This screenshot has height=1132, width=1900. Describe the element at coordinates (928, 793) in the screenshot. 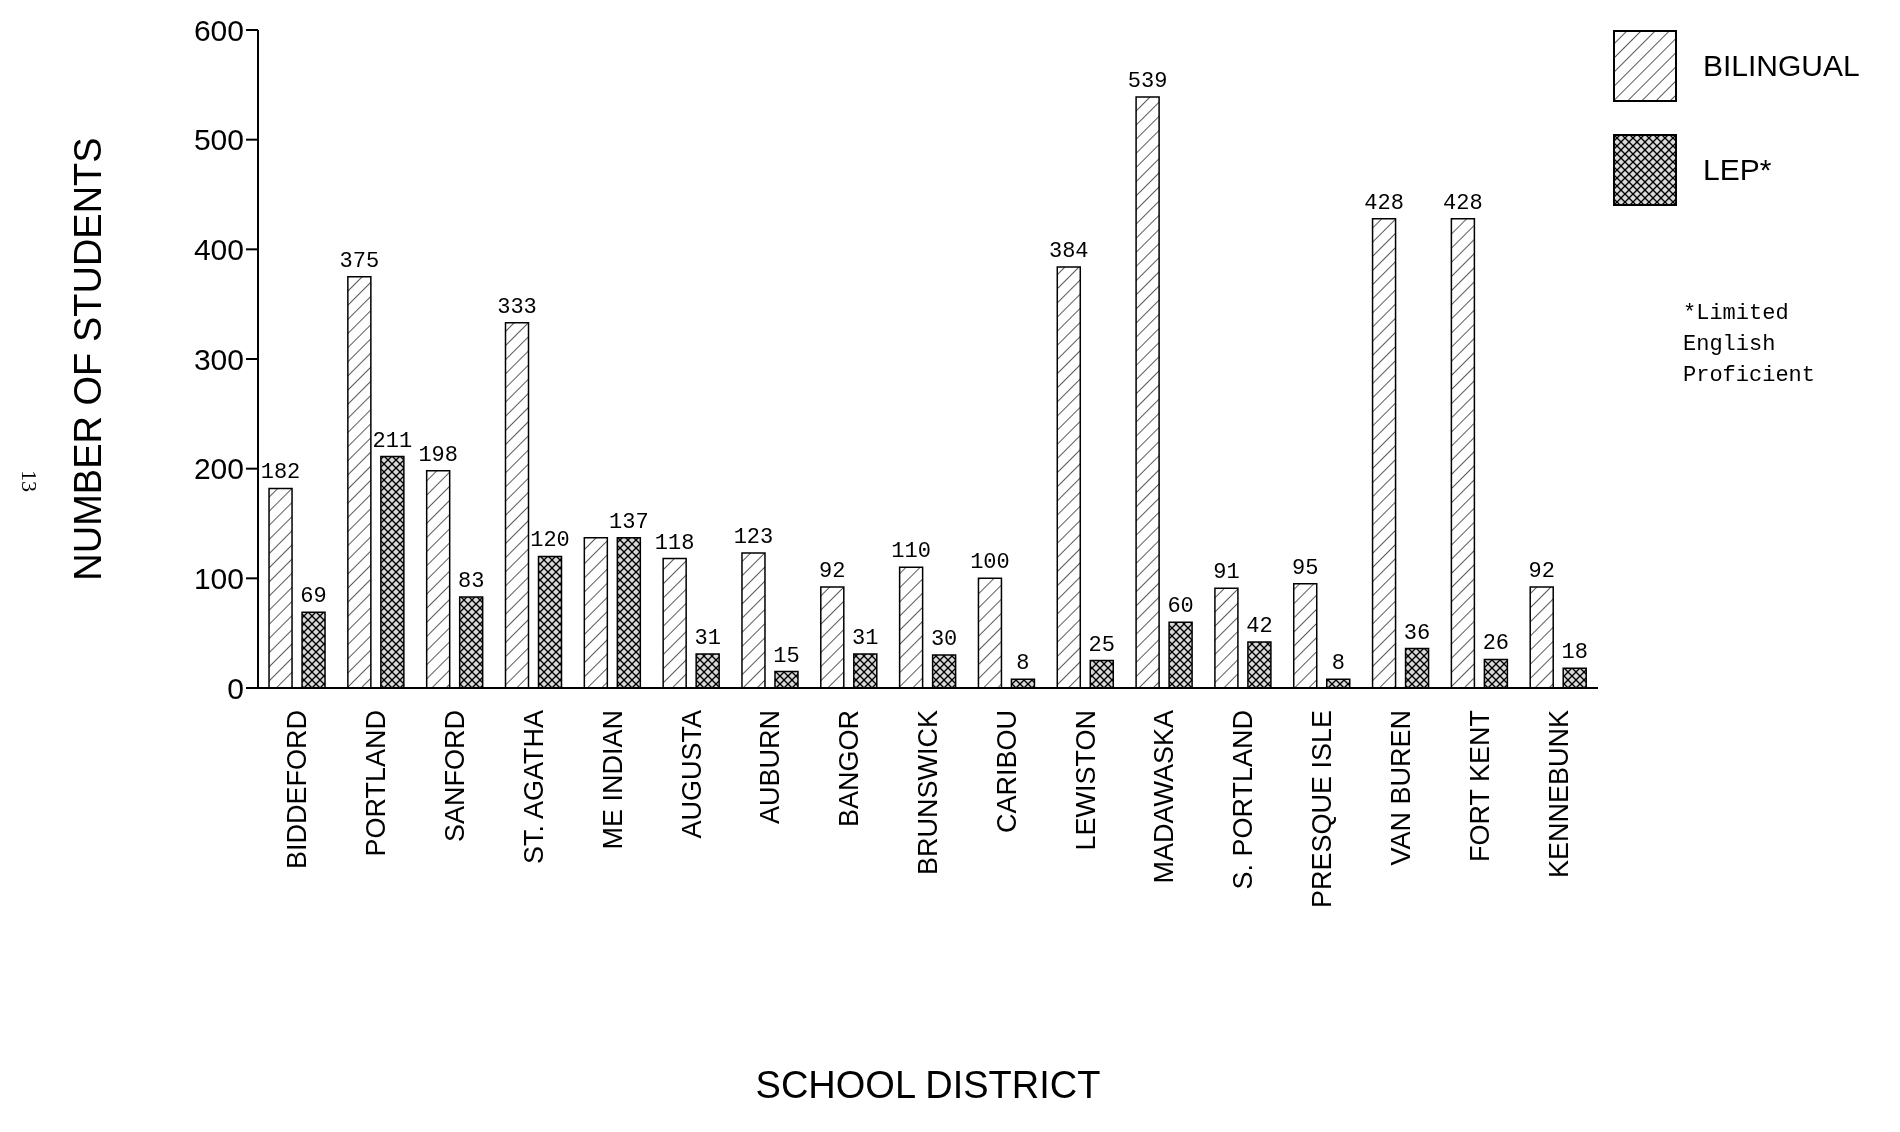

I see `x-tick-label: BRUNSWICK` at that location.